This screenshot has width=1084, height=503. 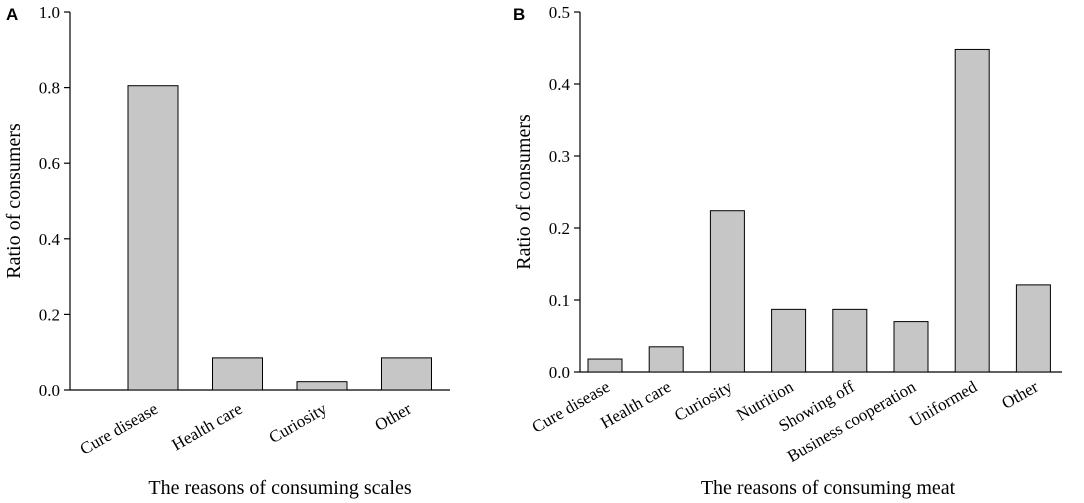 What do you see at coordinates (564, 192) in the screenshot?
I see `y-ticks-b: 0.0 0.1 0.2 0.3 0.4 0.5` at bounding box center [564, 192].